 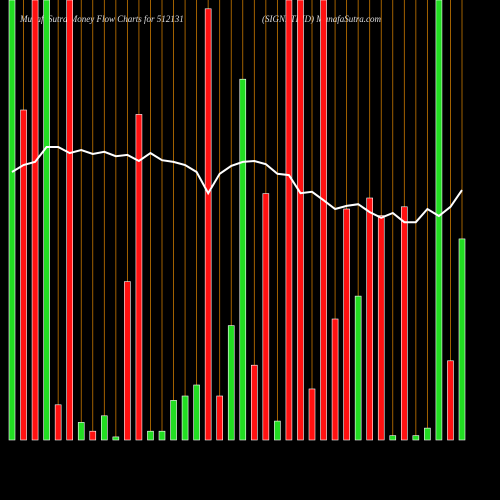 What do you see at coordinates (237, 185) in the screenshot?
I see `money-flow-line` at bounding box center [237, 185].